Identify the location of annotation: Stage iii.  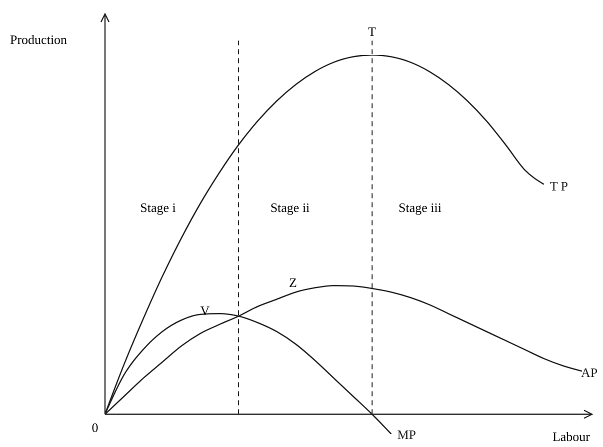
(420, 207).